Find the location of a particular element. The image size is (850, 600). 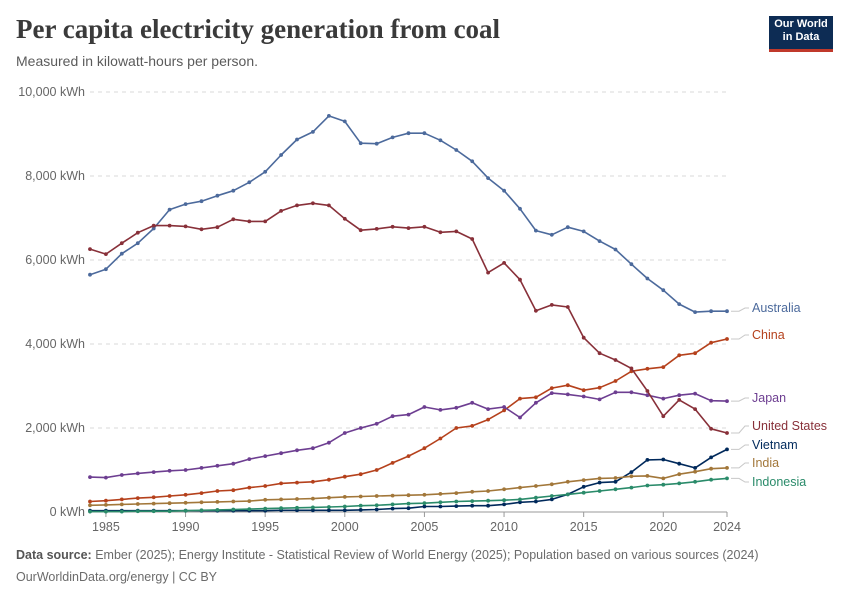

owid-logo: Our World in Data is located at coordinates (801, 34).